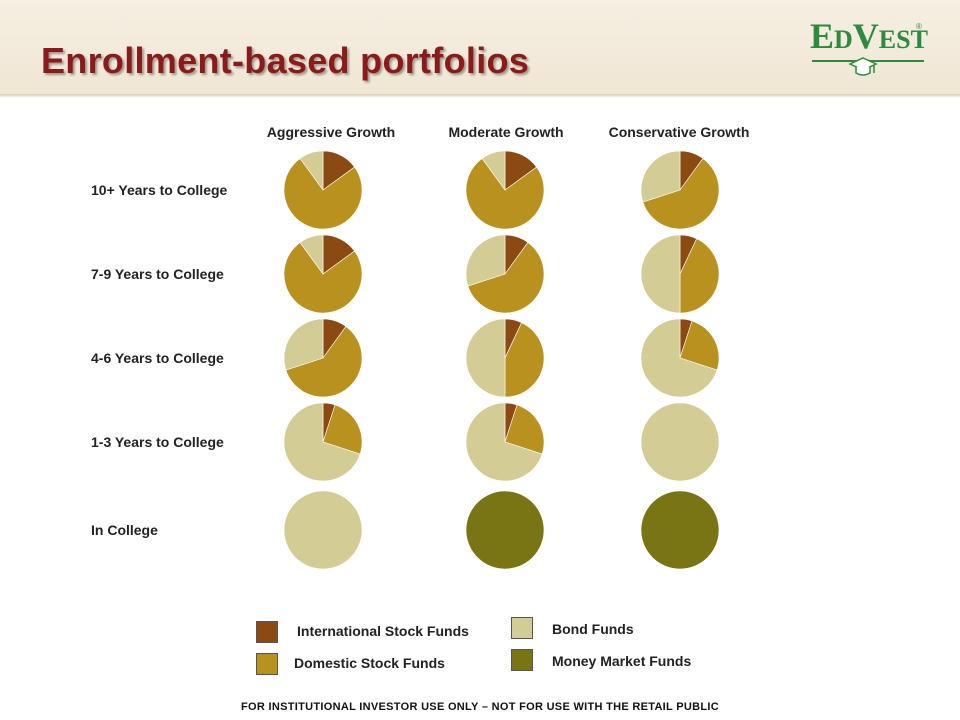 This screenshot has width=960, height=720. What do you see at coordinates (660, 176) in the screenshot?
I see `pie-slice-conservative-10-plus-bond` at bounding box center [660, 176].